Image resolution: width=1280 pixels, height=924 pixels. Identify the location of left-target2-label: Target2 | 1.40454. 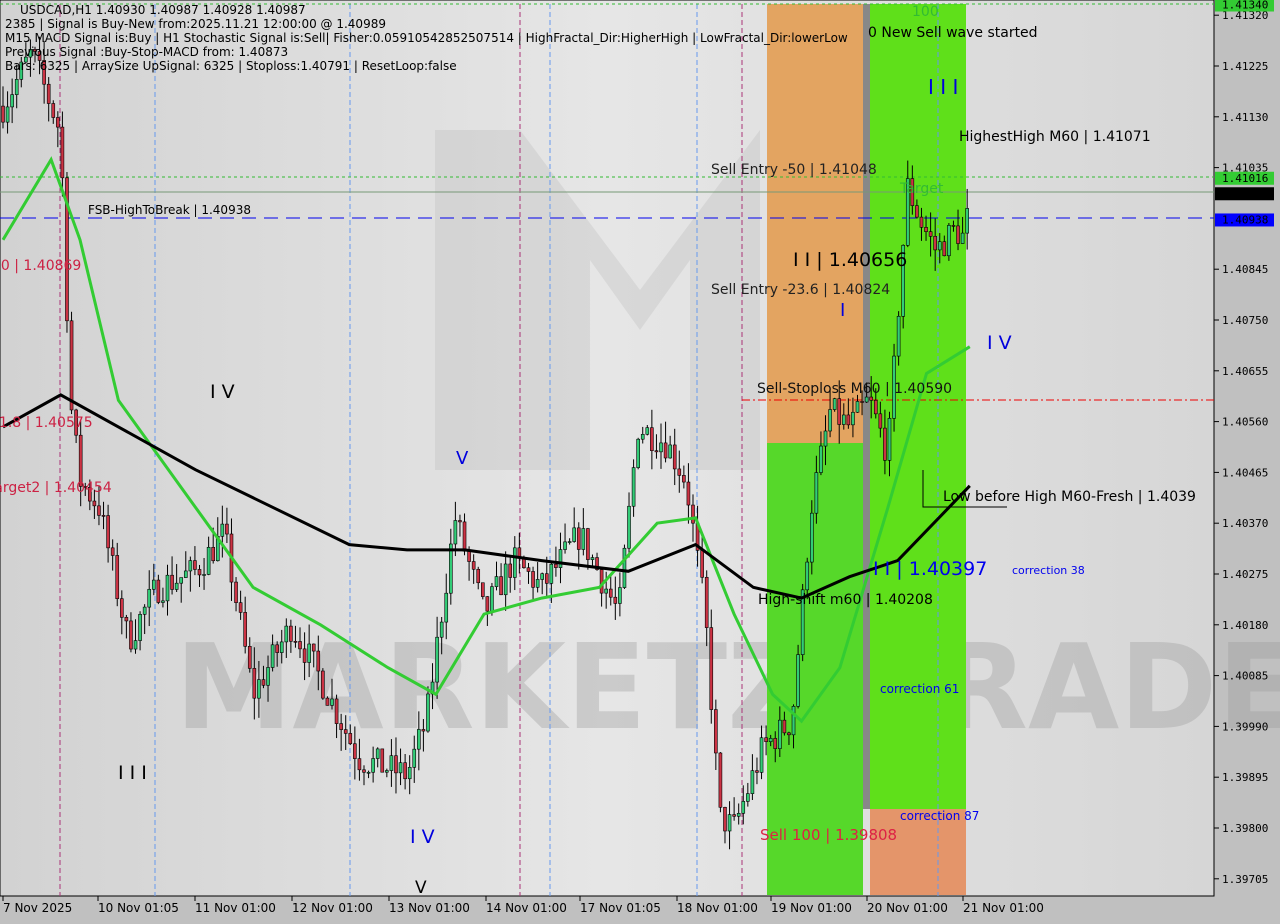
(56, 488).